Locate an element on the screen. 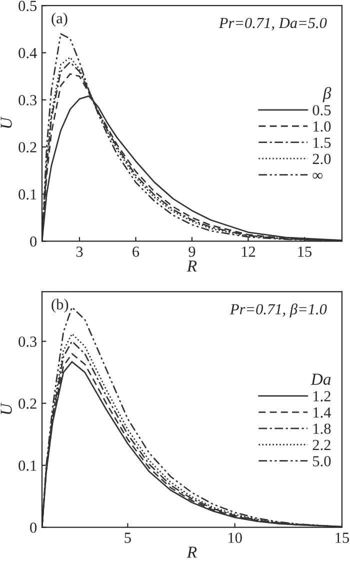 The width and height of the screenshot is (350, 561). legend-label: 1.5 is located at coordinates (322, 143).